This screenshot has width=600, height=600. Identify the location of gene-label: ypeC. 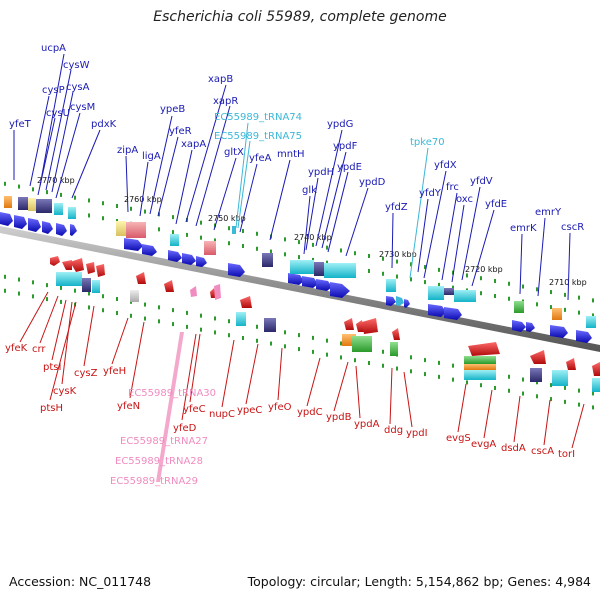
(249, 410).